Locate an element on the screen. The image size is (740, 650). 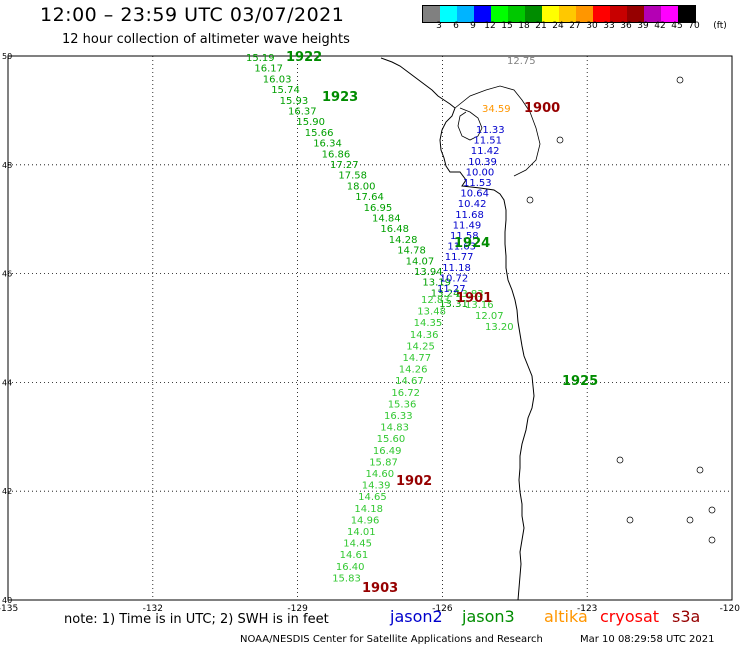
scale-tick-label: 9 is located at coordinates (473, 26).